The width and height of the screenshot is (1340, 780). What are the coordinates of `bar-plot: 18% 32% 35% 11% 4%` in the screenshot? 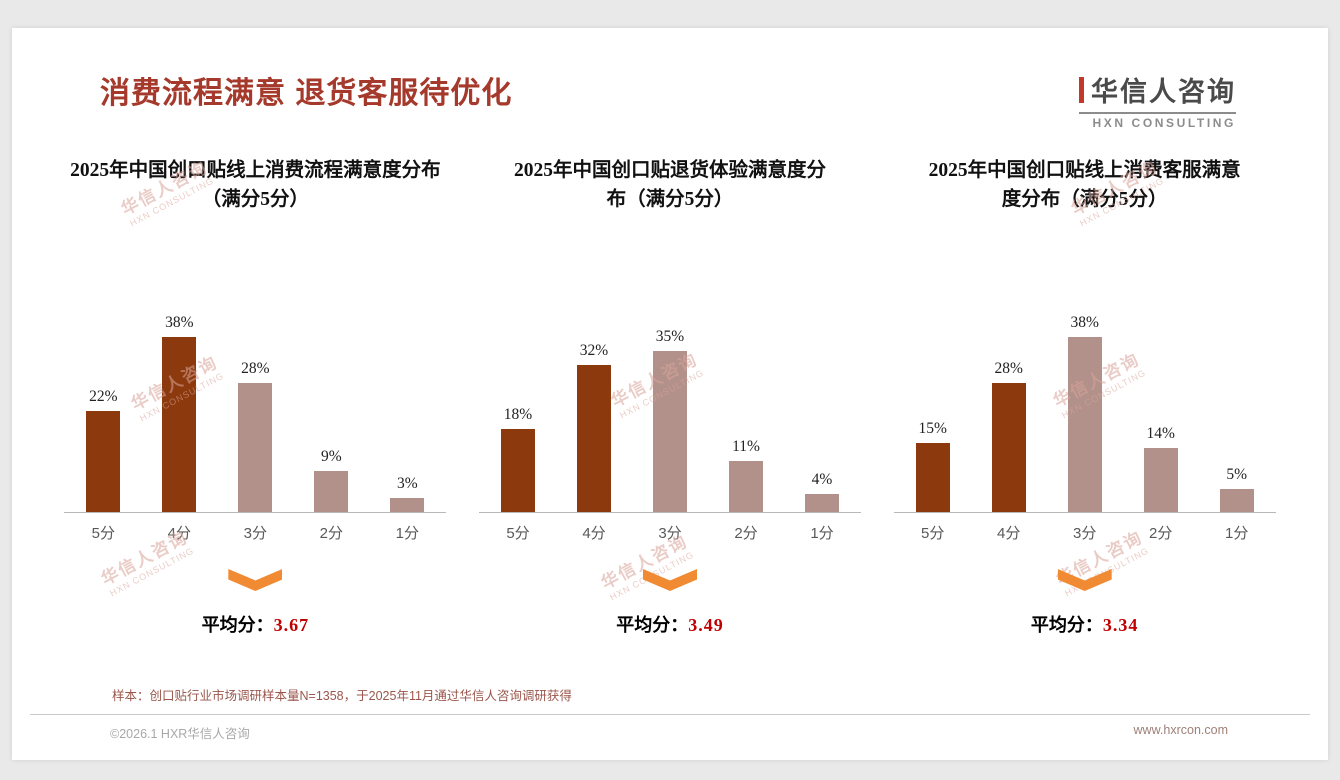 It's located at (670, 405).